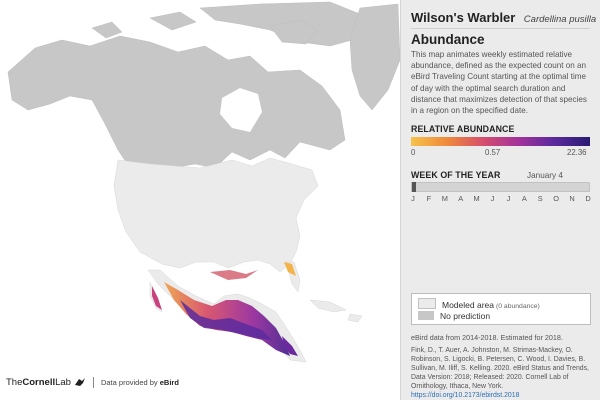 The image size is (600, 405). What do you see at coordinates (38, 382) in the screenshot?
I see `cornell-lab-logo: TheCornellLab` at bounding box center [38, 382].